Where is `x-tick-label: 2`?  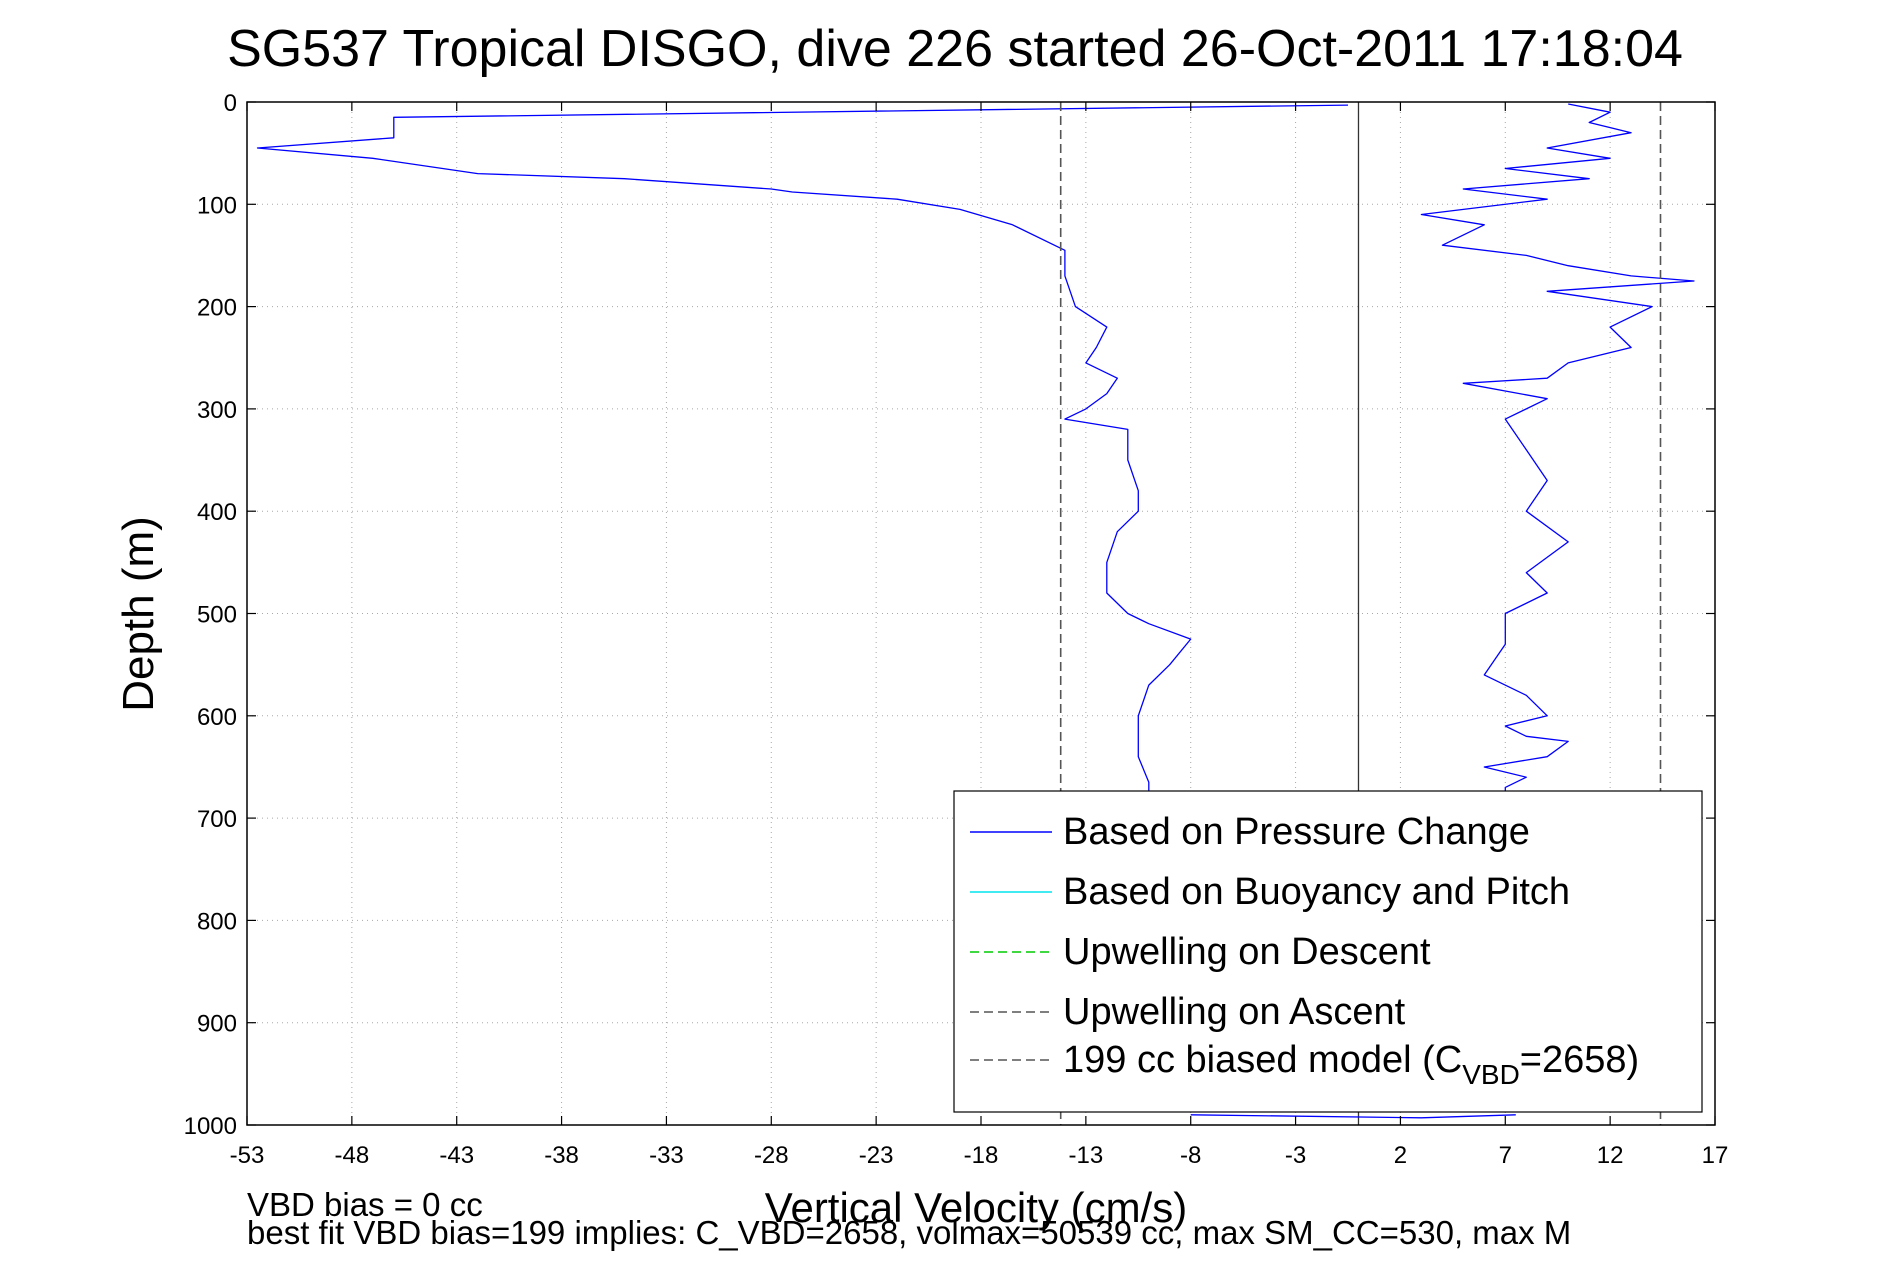
x-tick-label: 2 is located at coordinates (1400, 1155).